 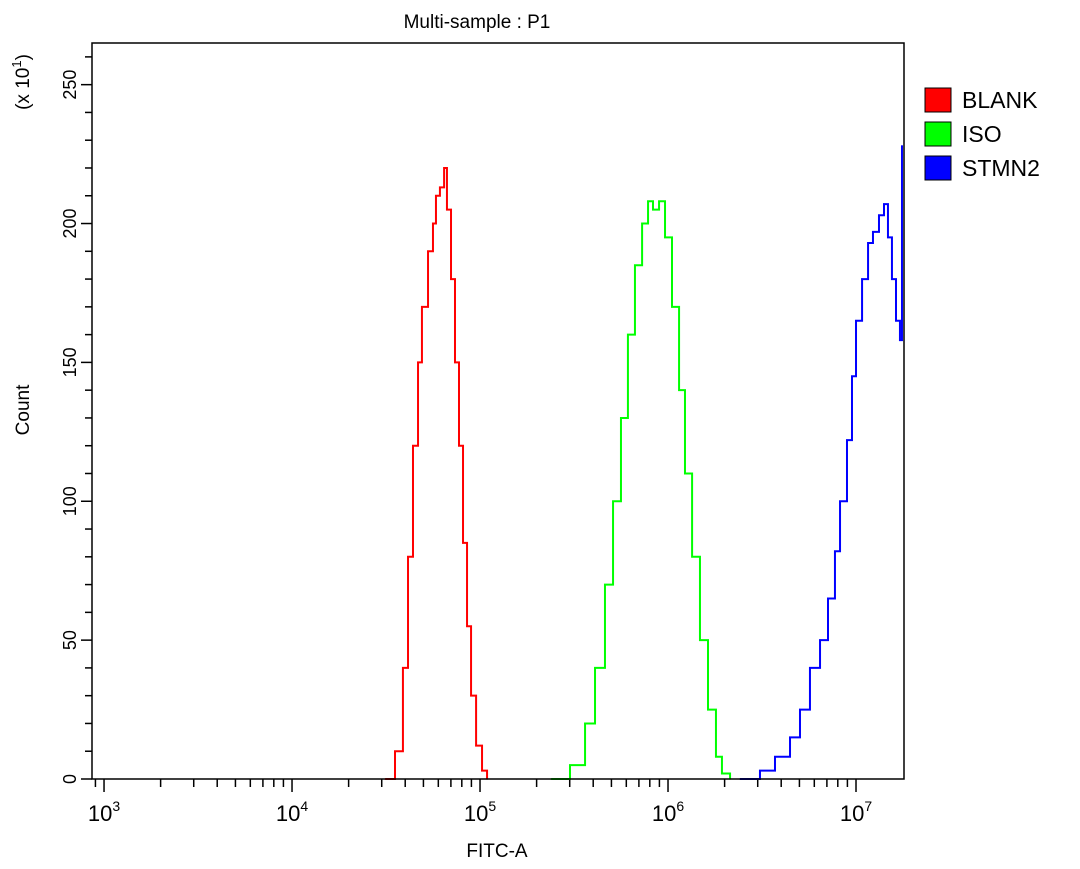 What do you see at coordinates (23, 409) in the screenshot?
I see `y-axis-label: Count` at bounding box center [23, 409].